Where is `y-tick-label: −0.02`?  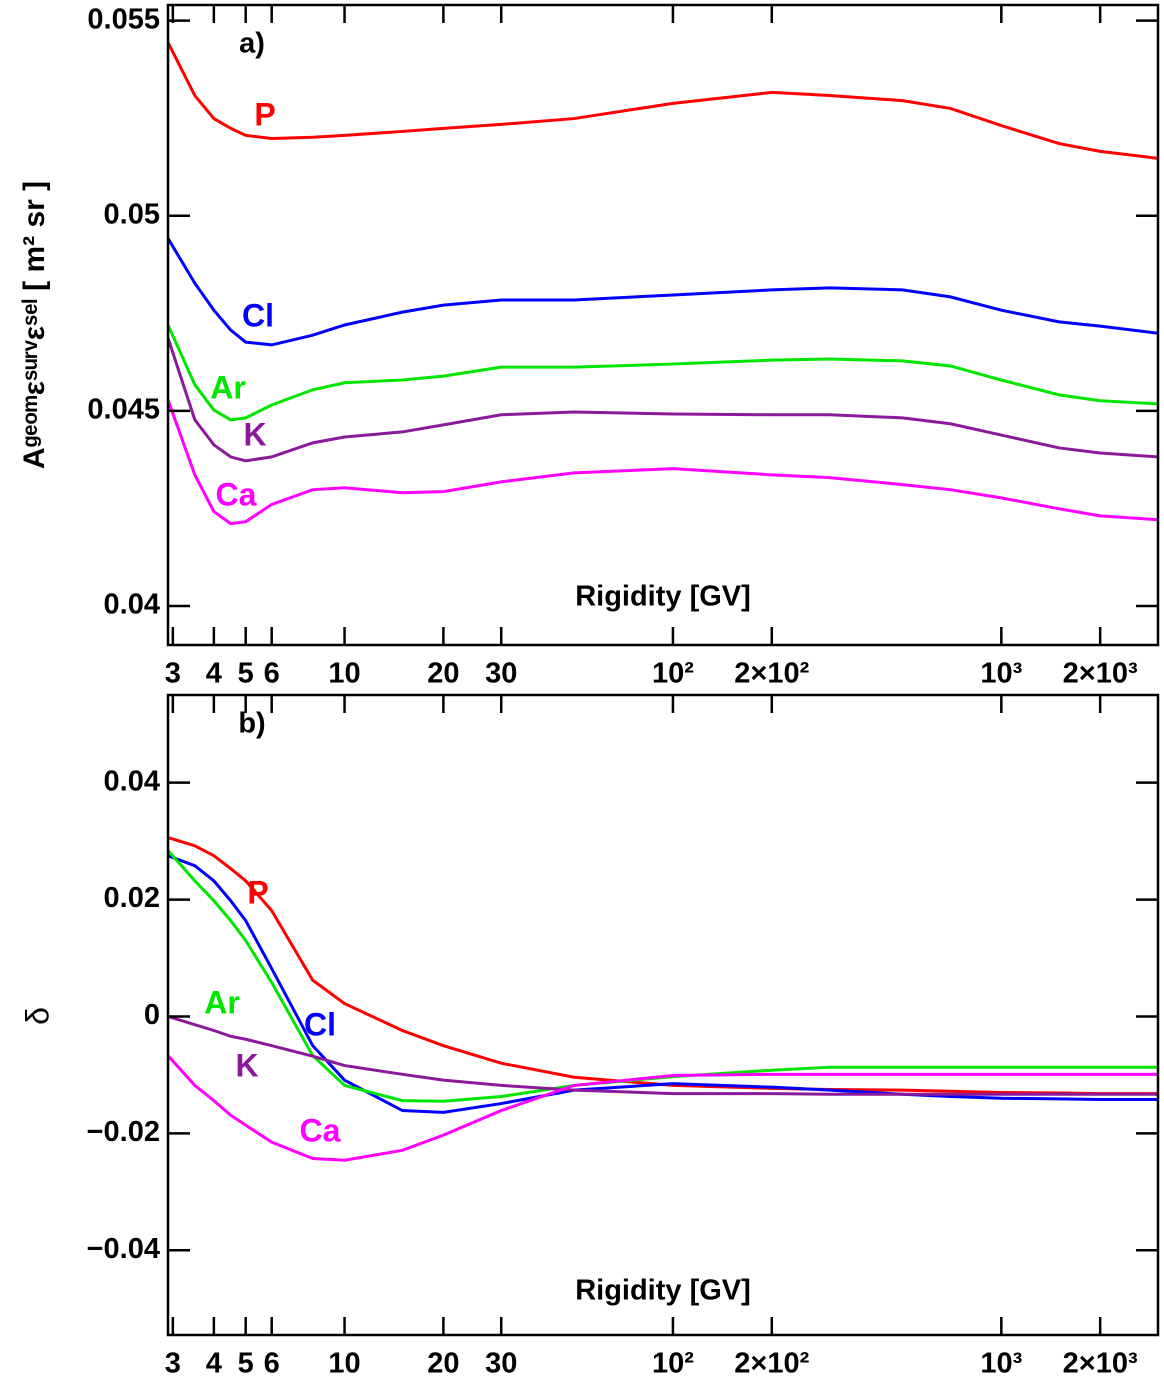
y-tick-label: −0.02 is located at coordinates (123, 1132).